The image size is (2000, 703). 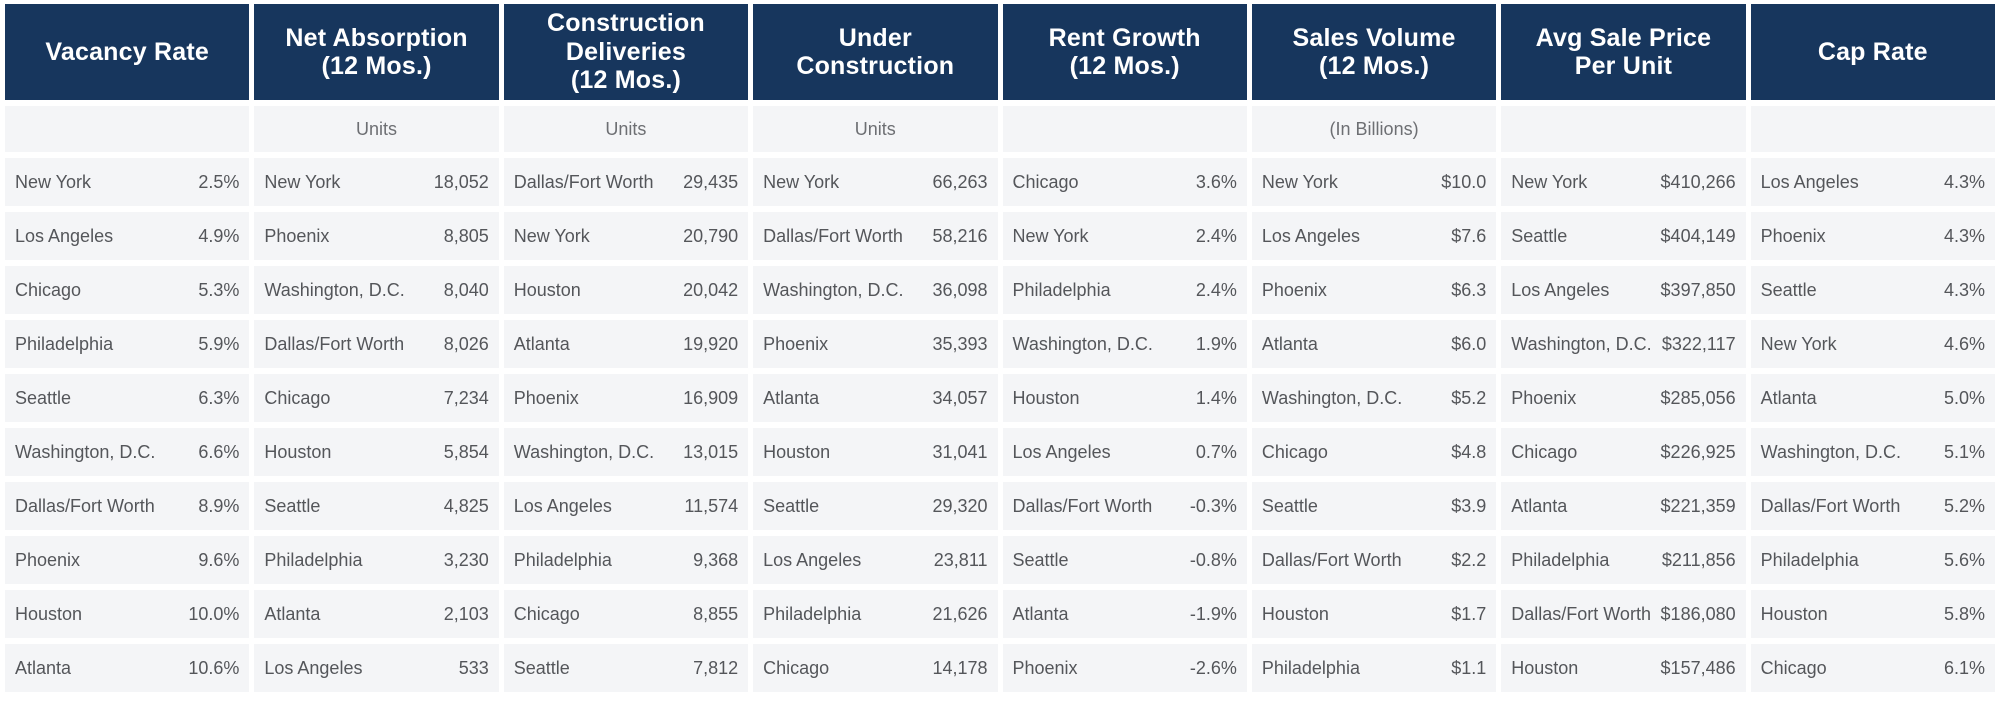 What do you see at coordinates (875, 614) in the screenshot?
I see `table-row: Philadelphia 21,626` at bounding box center [875, 614].